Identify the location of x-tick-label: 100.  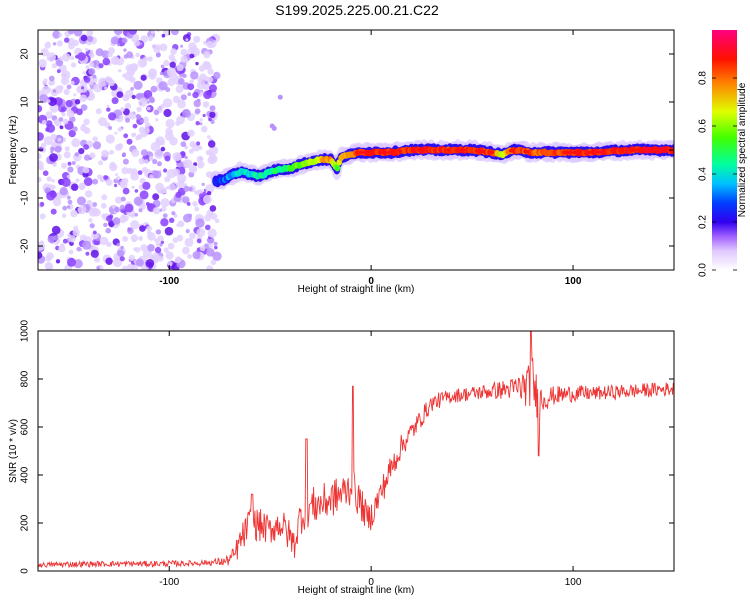
(573, 281).